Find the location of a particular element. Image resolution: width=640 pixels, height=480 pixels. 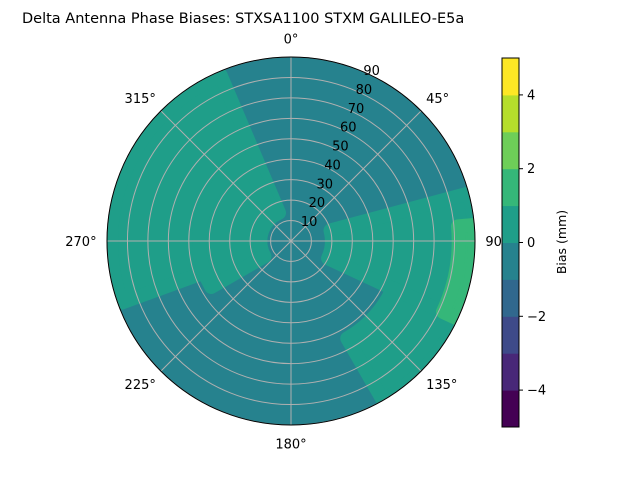

radial-tick-labels: 10 20 30 40 50 60 70 80 90 is located at coordinates (340, 147).